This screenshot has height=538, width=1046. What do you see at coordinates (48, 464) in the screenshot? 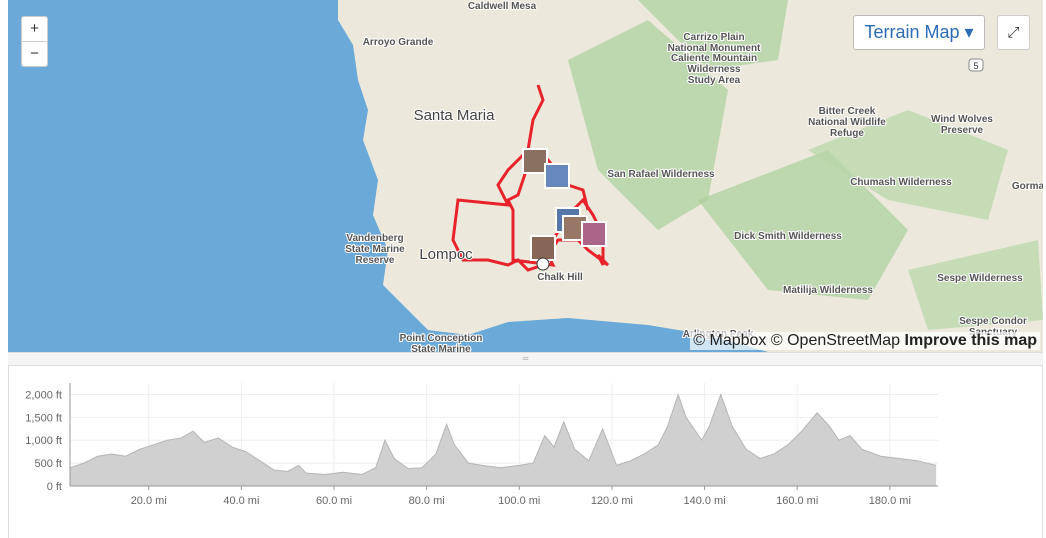
I see `y-tick-label: 500 ft` at bounding box center [48, 464].